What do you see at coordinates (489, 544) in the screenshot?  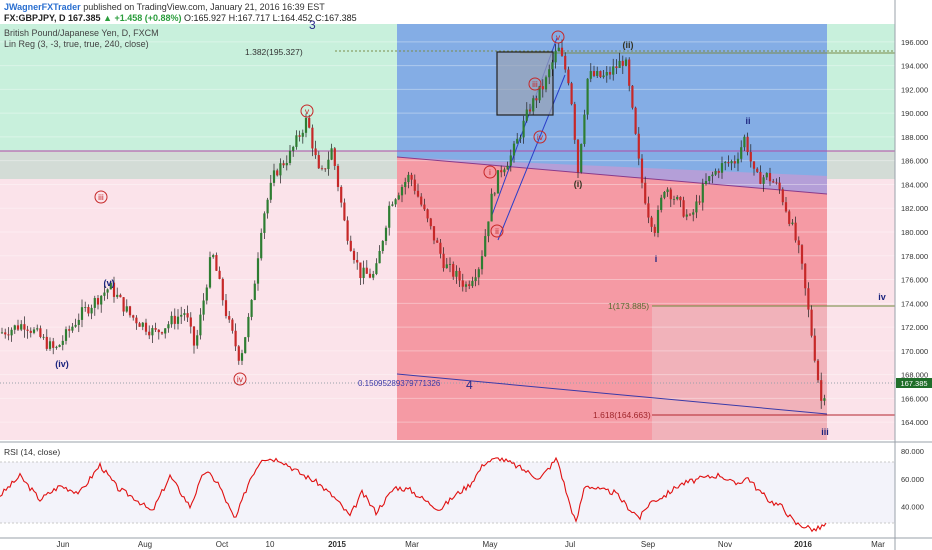 I see `time-tick-label: May` at bounding box center [489, 544].